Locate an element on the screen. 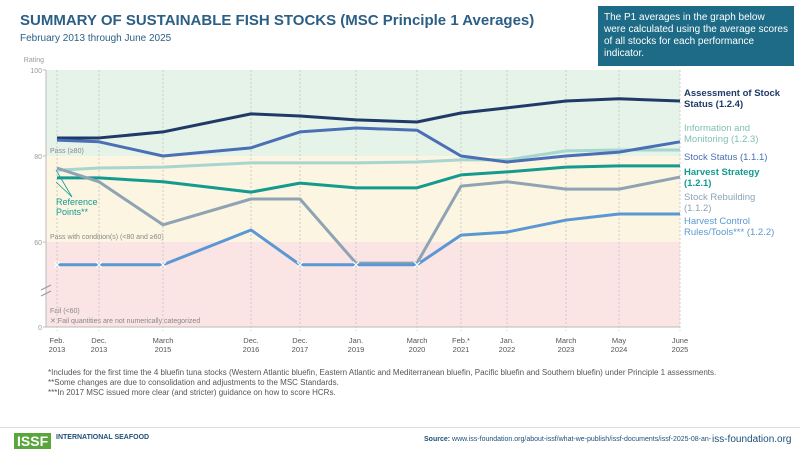 The height and width of the screenshot is (450, 800). x-tick-line: 2024 is located at coordinates (619, 349).